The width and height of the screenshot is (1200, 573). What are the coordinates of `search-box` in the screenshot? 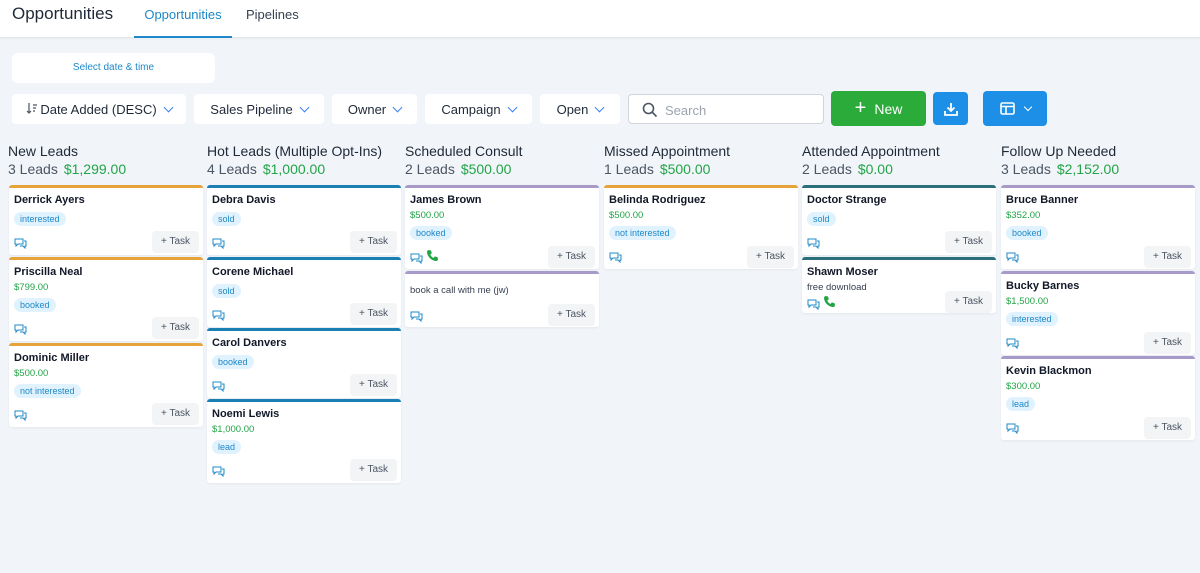 It's located at (726, 109).